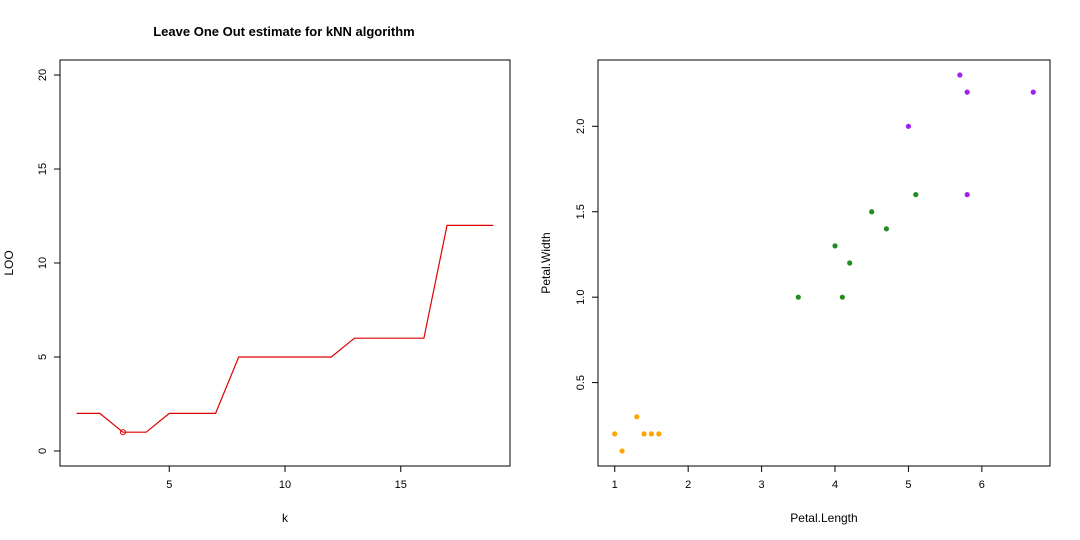 The height and width of the screenshot is (540, 1080). I want to click on y-tick-label: 20, so click(43, 75).